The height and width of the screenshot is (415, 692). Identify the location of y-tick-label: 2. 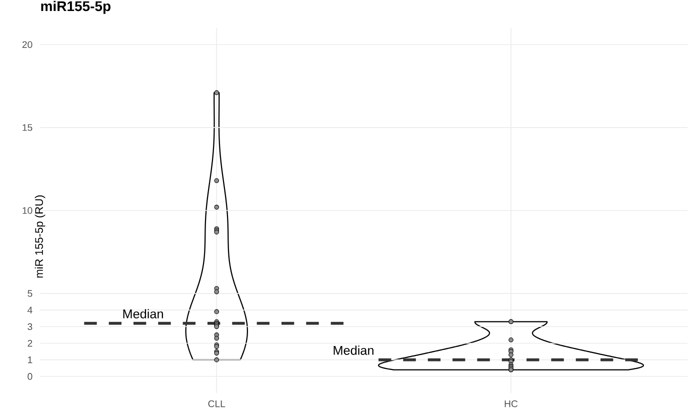
(30, 343).